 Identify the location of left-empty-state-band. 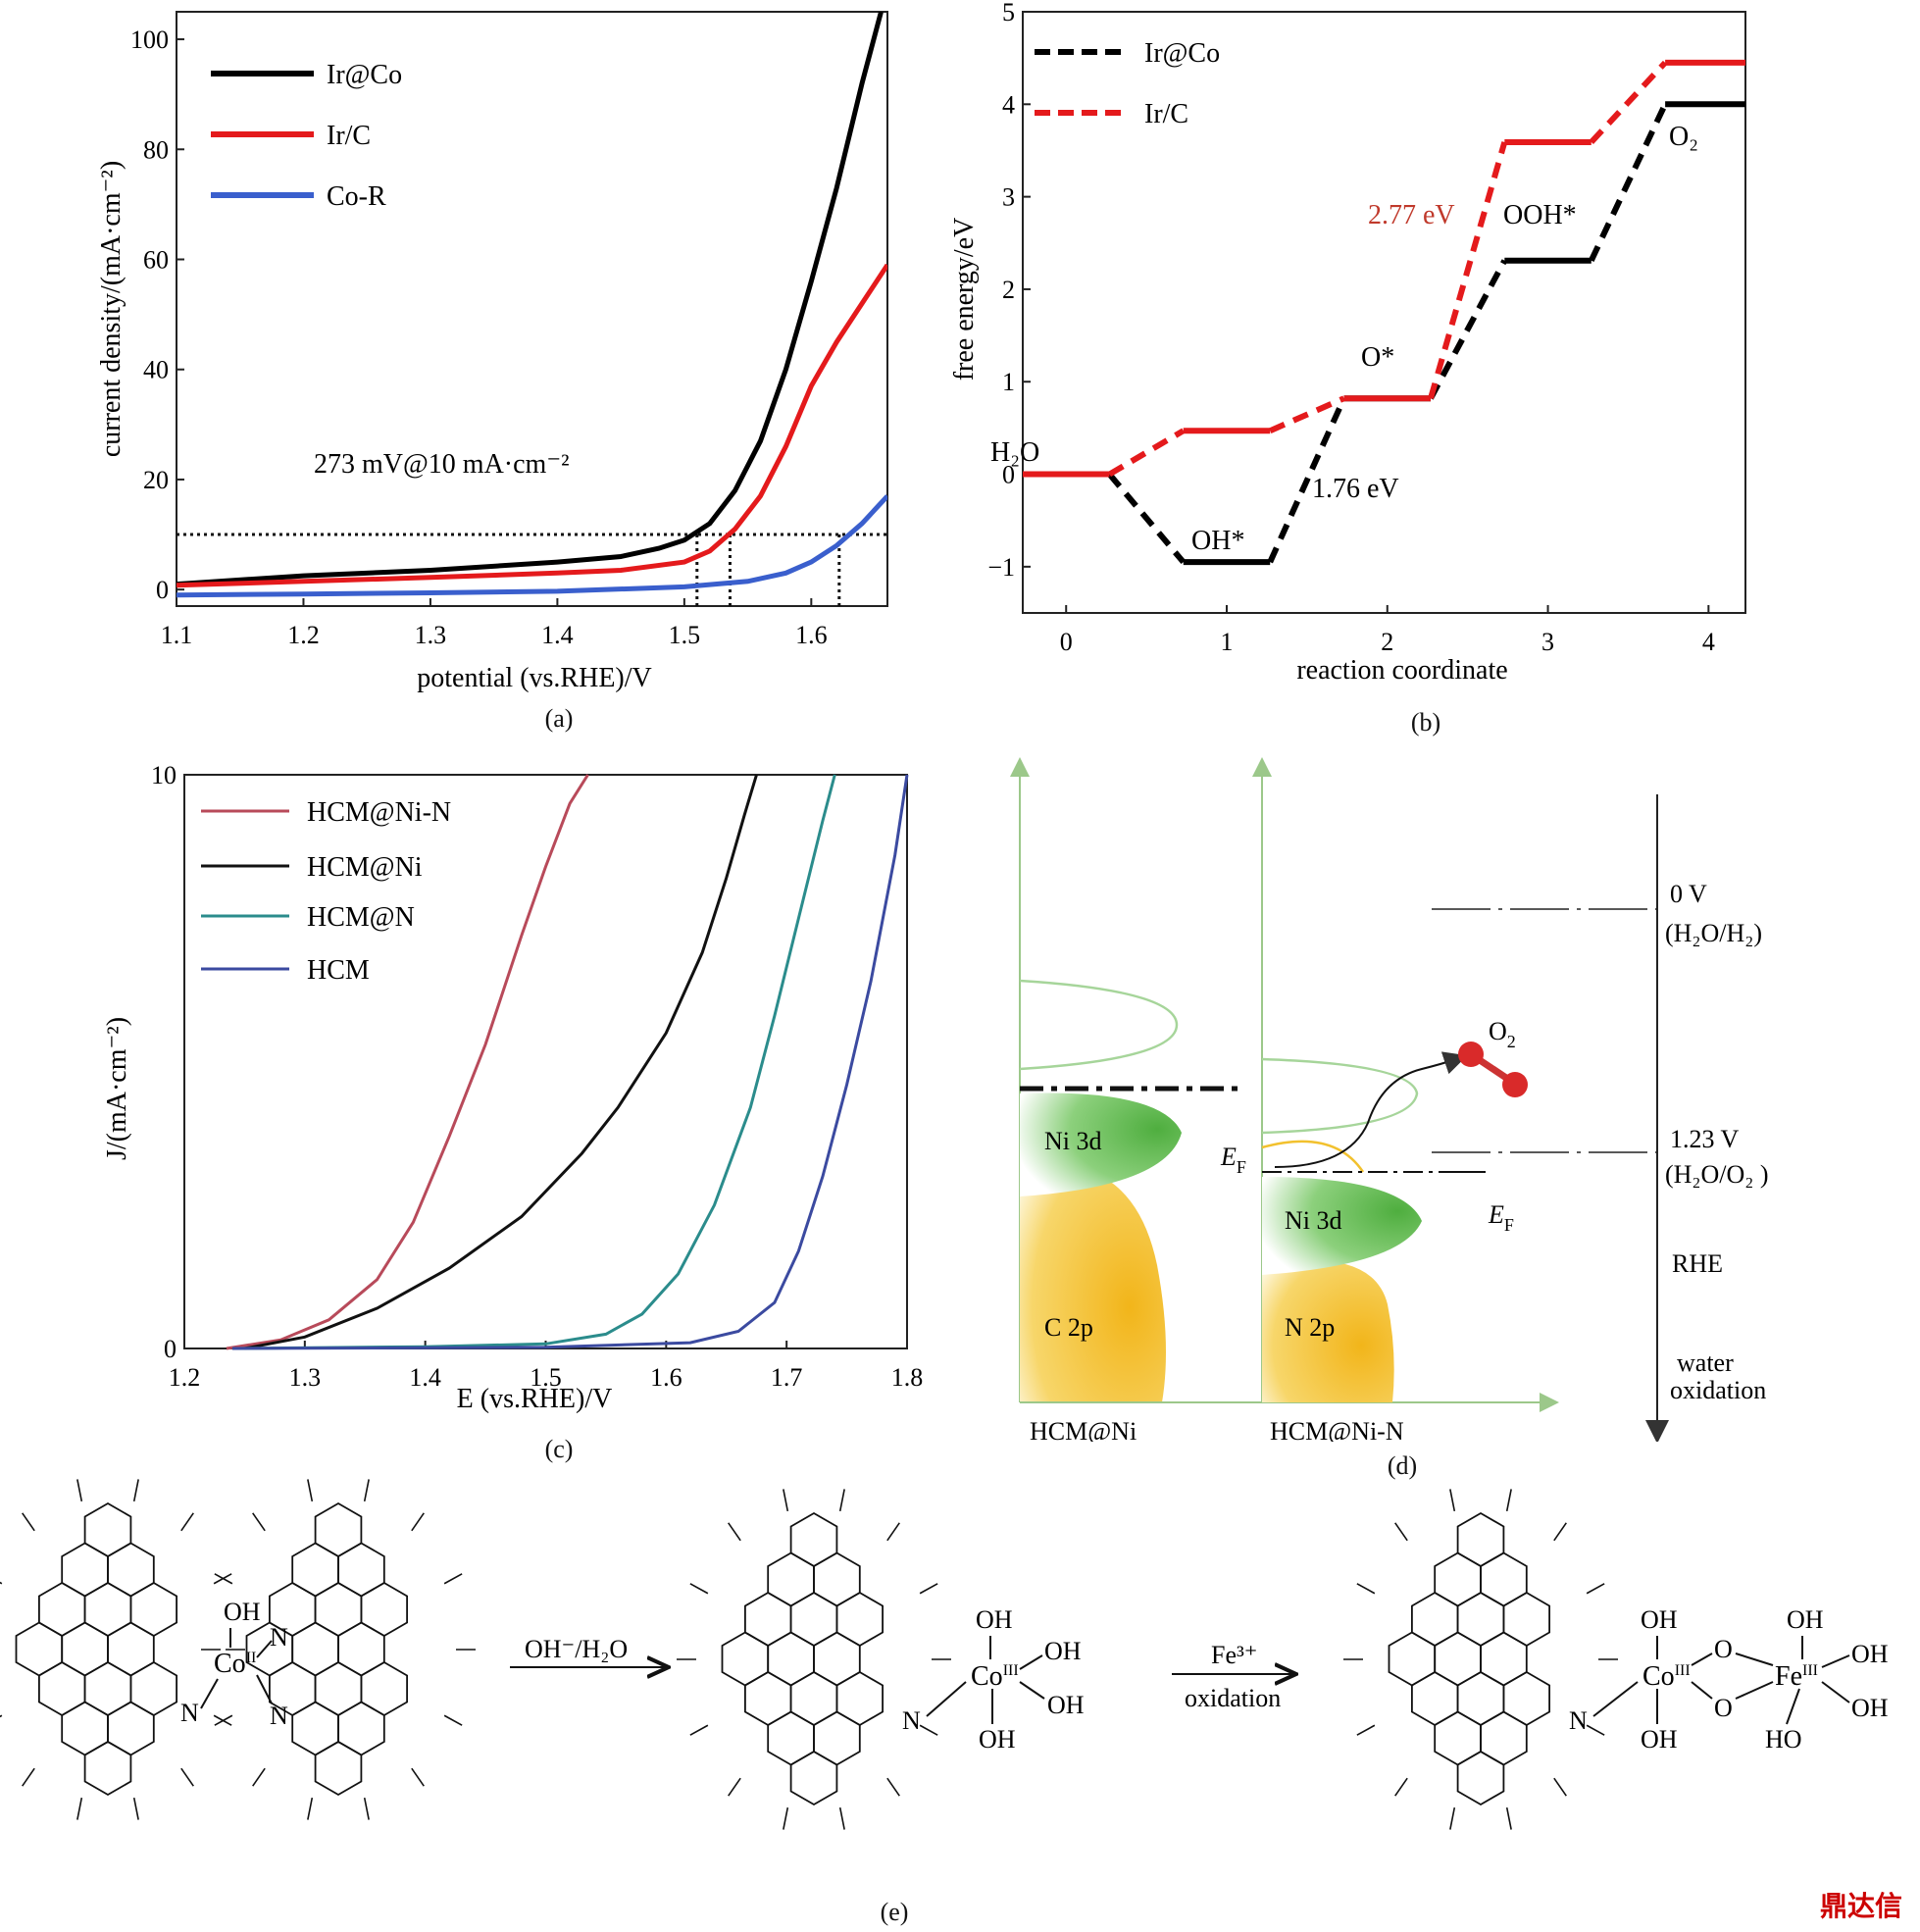
(1099, 1025).